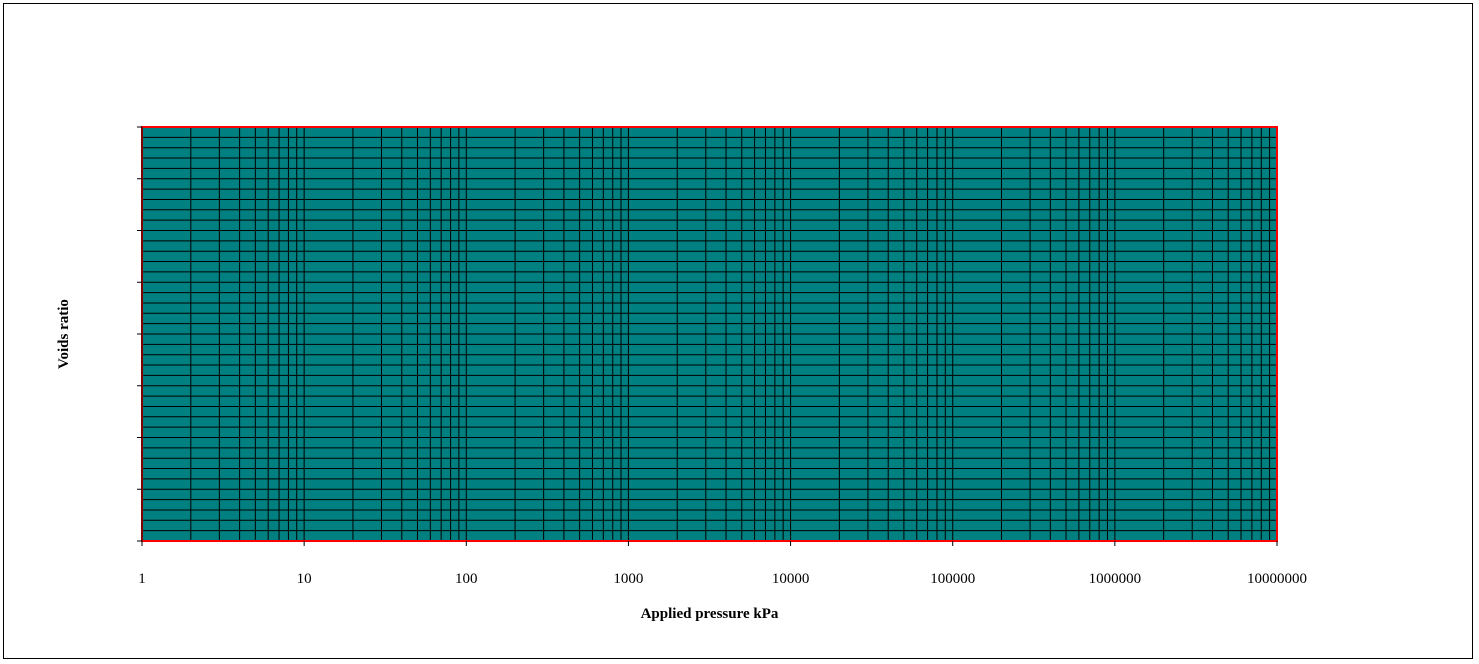  Describe the element at coordinates (628, 579) in the screenshot. I see `x-tick-label: 1000` at that location.